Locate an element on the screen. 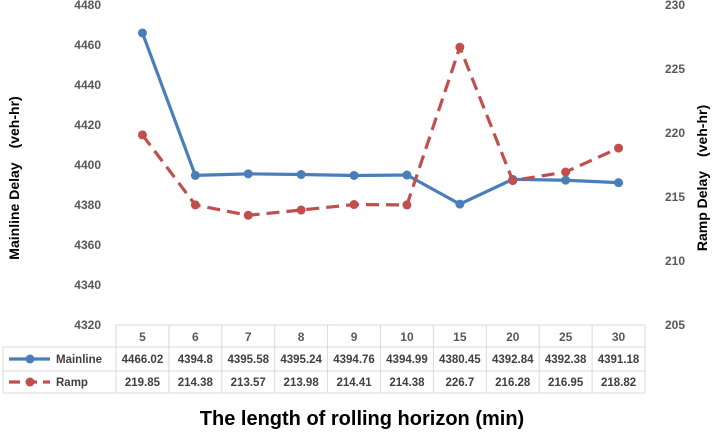 This screenshot has width=720, height=442. data-table-cell: 4380.45 is located at coordinates (460, 360).